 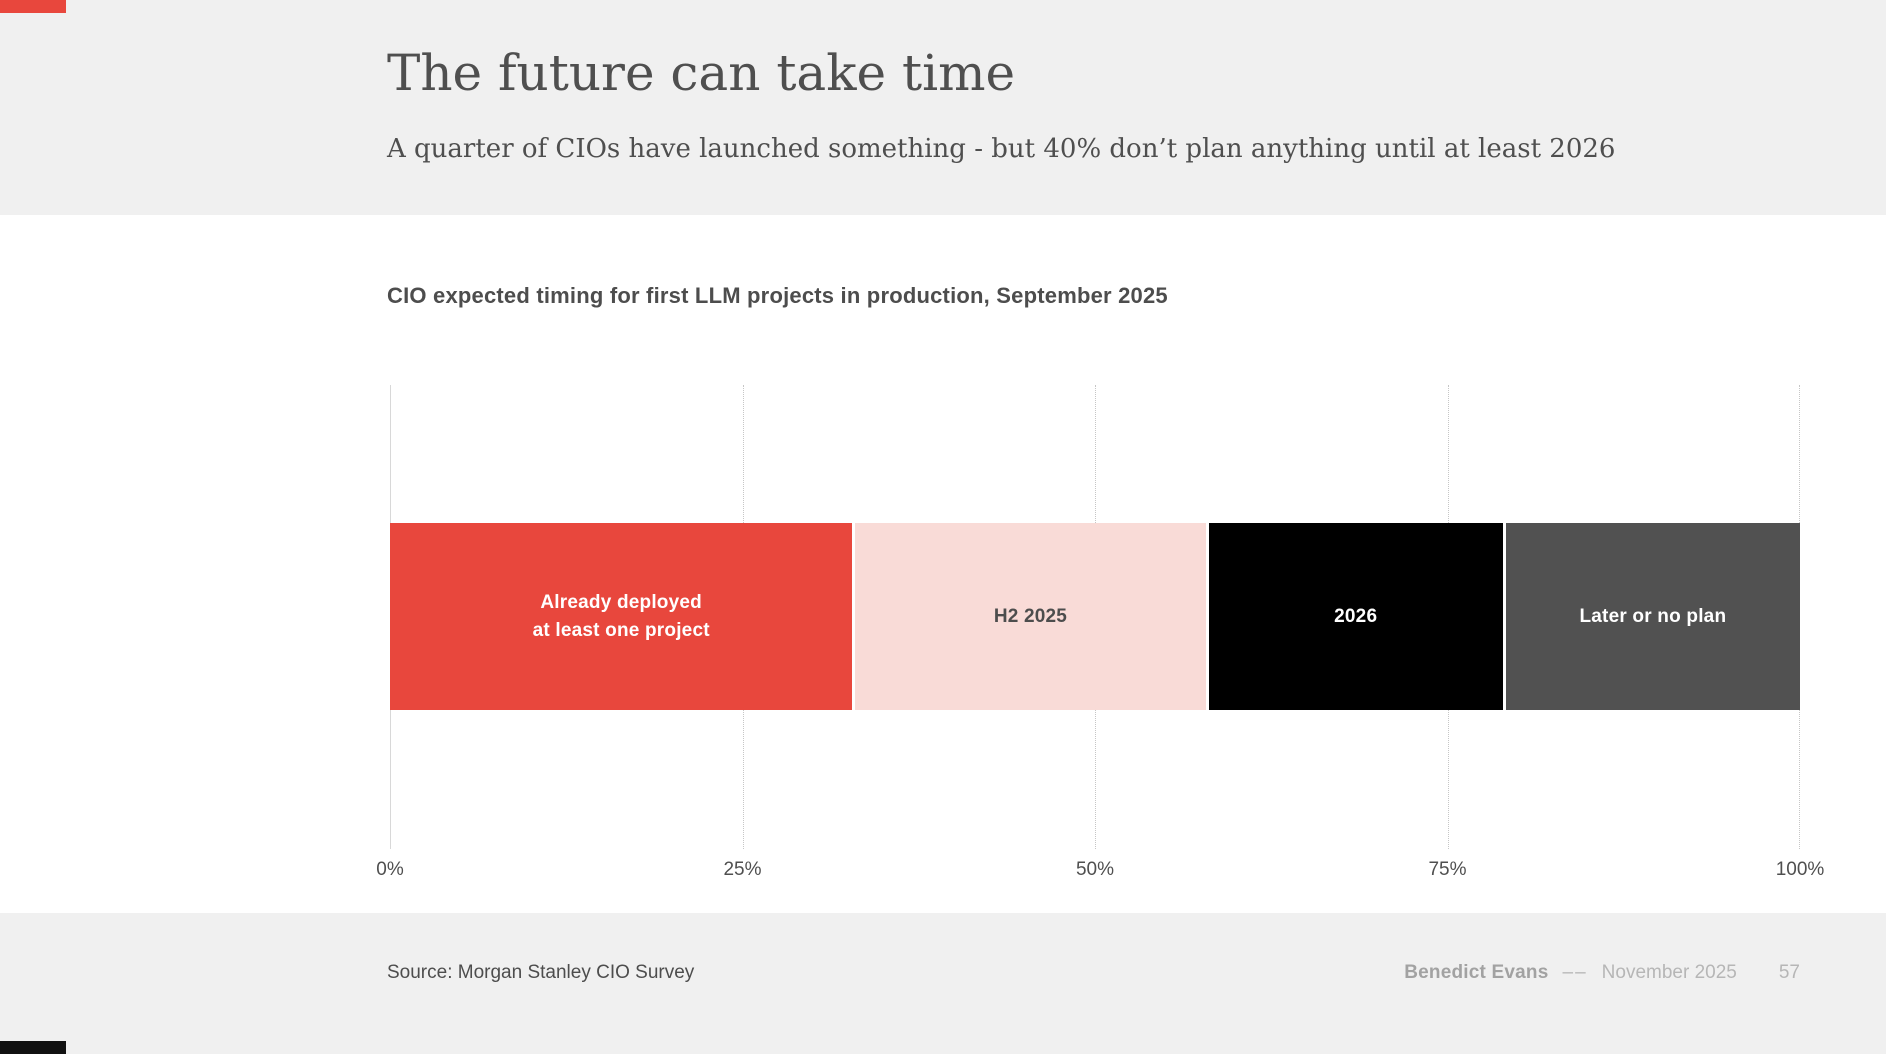 What do you see at coordinates (1789, 972) in the screenshot?
I see `page-number: 57` at bounding box center [1789, 972].